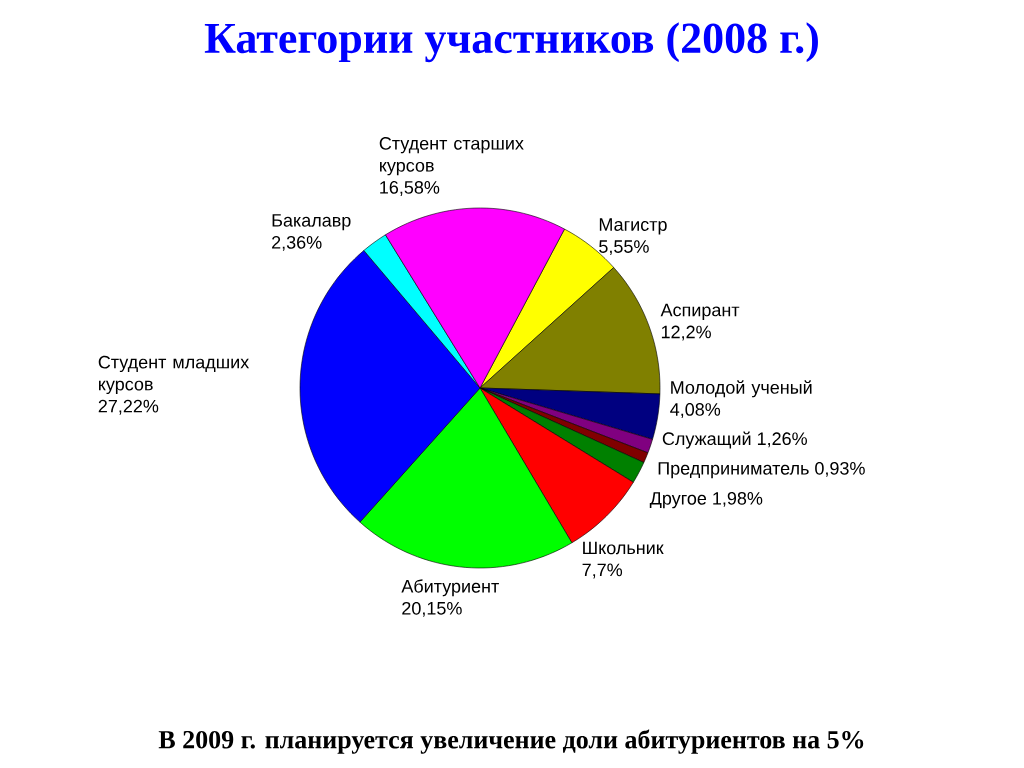 This screenshot has height=768, width=1024. What do you see at coordinates (695, 410) in the screenshot?
I see `data-label: 4,08%` at bounding box center [695, 410].